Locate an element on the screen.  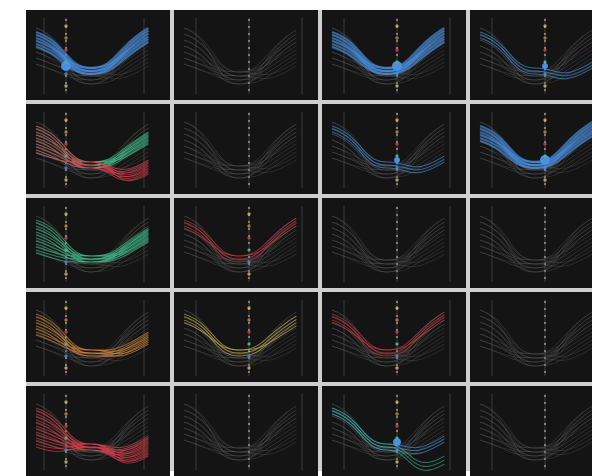
panel-r1-c3 is located at coordinates (394, 55).